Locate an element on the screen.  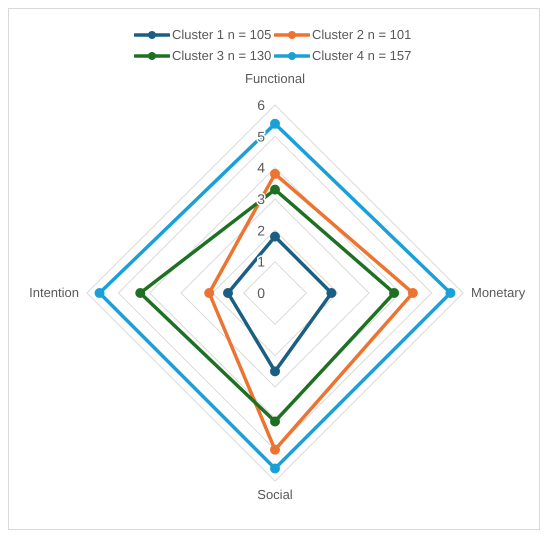
legend-label: Cluster 3 n = 130 is located at coordinates (222, 55).